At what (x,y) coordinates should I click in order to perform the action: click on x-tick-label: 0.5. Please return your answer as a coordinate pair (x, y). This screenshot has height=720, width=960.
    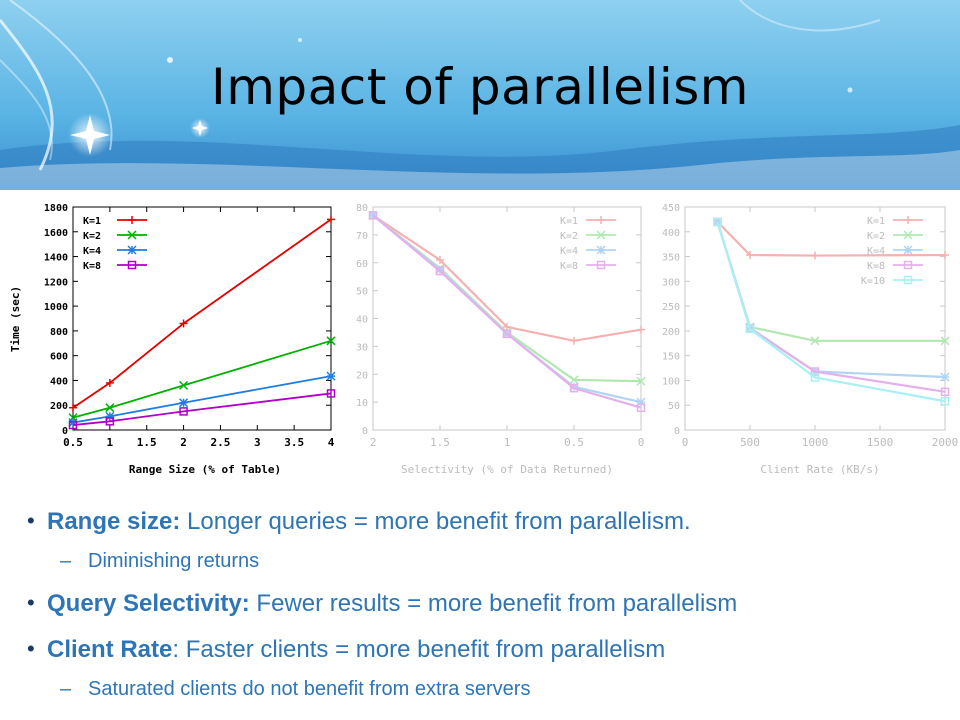
    Looking at the image, I should click on (574, 442).